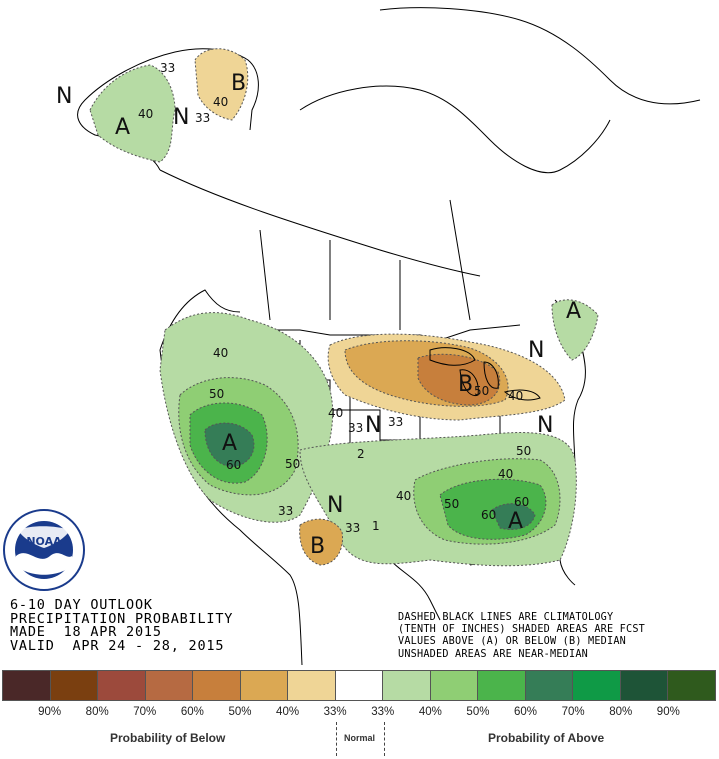  Describe the element at coordinates (573, 311) in the screenshot. I see `ne-a-letter: A` at that location.